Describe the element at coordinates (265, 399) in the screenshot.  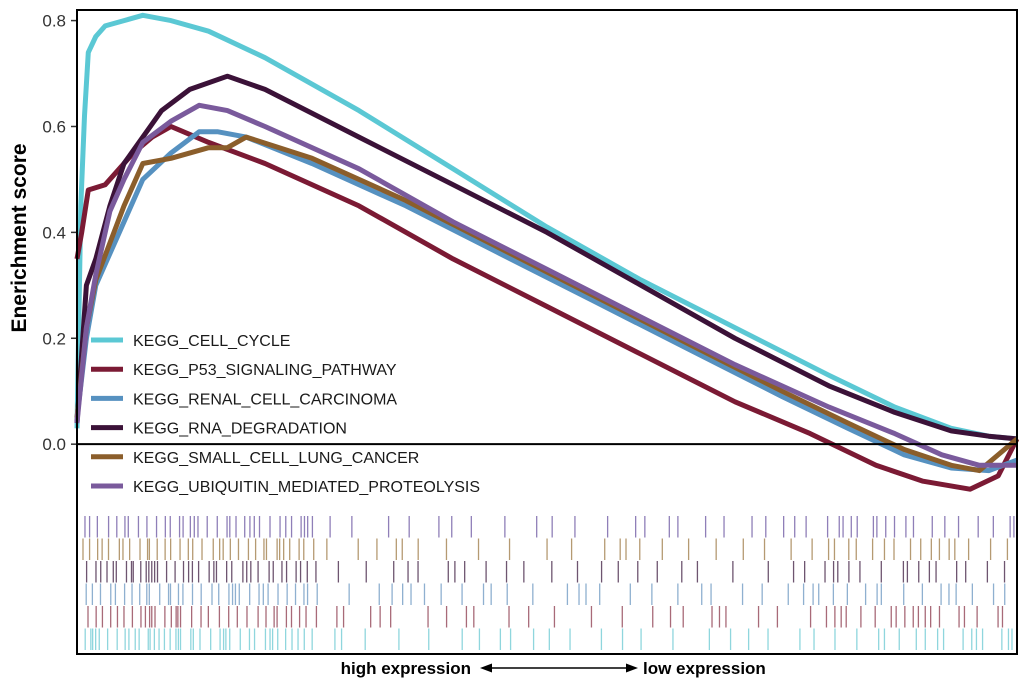
I see `legend-label: KEGG_RENAL_CELL_CARCINOMA` at that location.